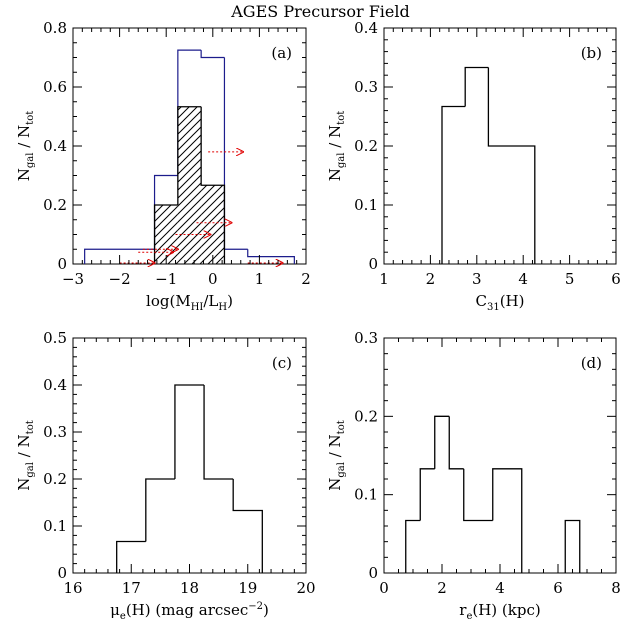 This screenshot has height=626, width=641. Describe the element at coordinates (591, 363) in the screenshot. I see `panel-label: (d)` at that location.